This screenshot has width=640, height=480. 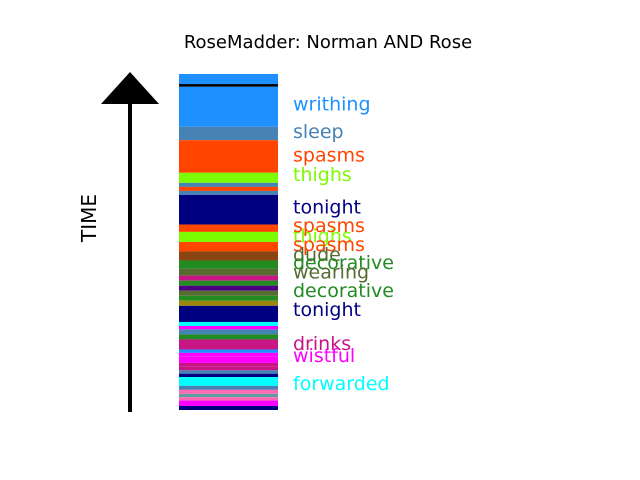 What do you see at coordinates (322, 236) in the screenshot?
I see `word-label-5: thighs` at bounding box center [322, 236].